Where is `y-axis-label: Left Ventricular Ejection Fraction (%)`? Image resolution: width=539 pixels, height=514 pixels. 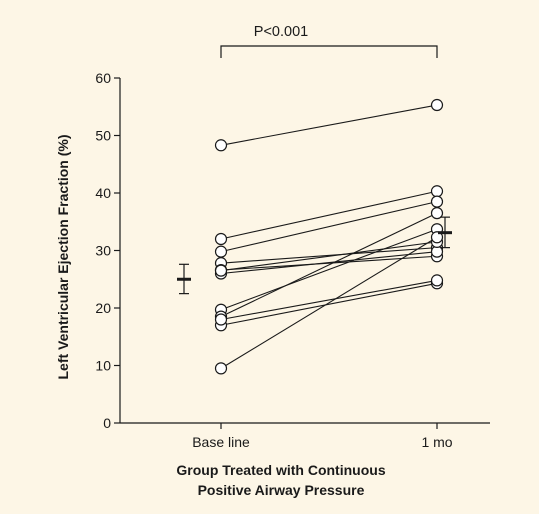 y-axis-label: Left Ventricular Ejection Fraction (%) is located at coordinates (63, 256).